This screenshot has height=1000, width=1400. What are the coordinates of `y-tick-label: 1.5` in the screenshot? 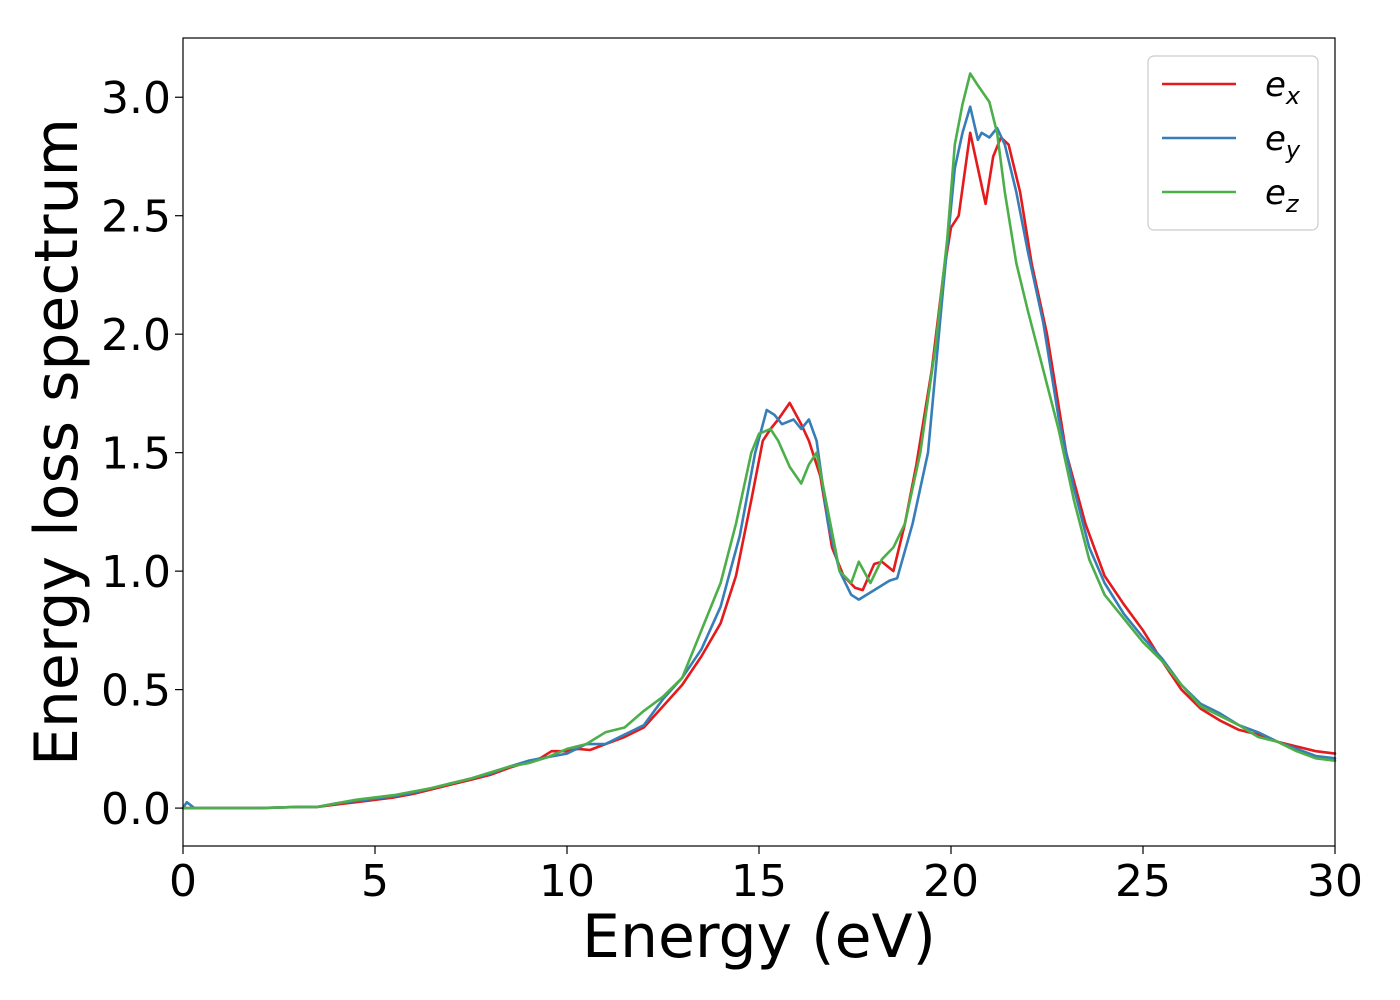 It's located at (136, 454).